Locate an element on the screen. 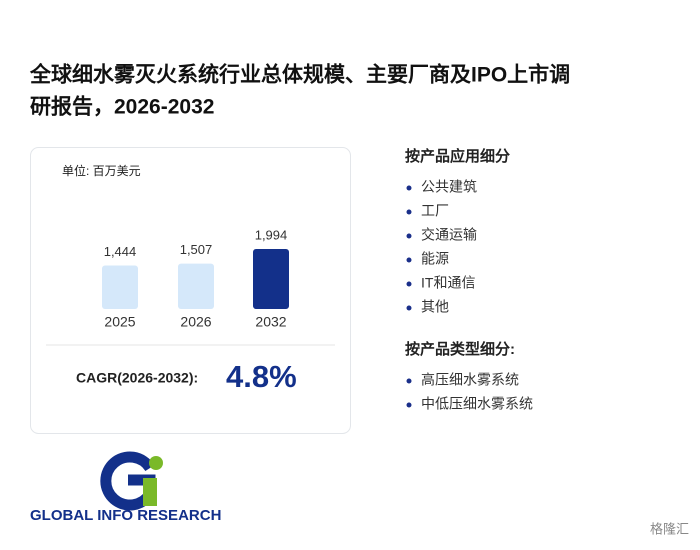 This screenshot has height=550, width=700. logo-i is located at coordinates (150, 492).